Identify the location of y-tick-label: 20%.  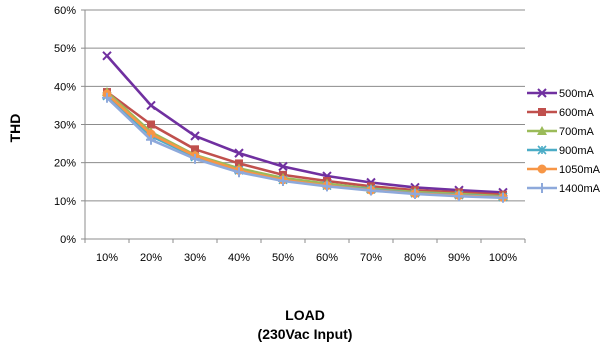
(65, 164).